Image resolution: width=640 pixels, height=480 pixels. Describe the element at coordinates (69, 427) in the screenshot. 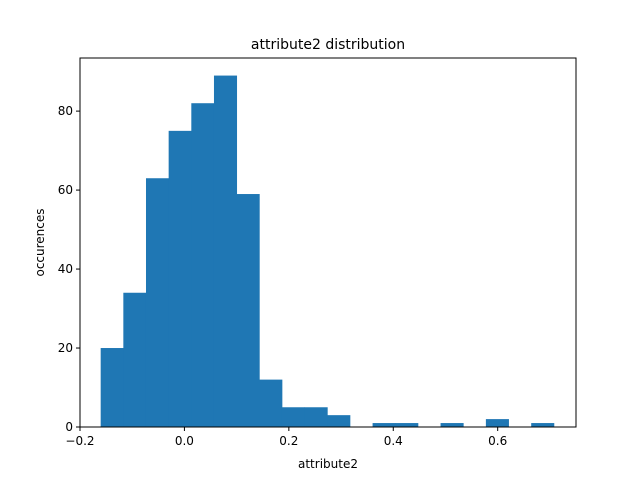

I see `y-tick-label: 0` at that location.